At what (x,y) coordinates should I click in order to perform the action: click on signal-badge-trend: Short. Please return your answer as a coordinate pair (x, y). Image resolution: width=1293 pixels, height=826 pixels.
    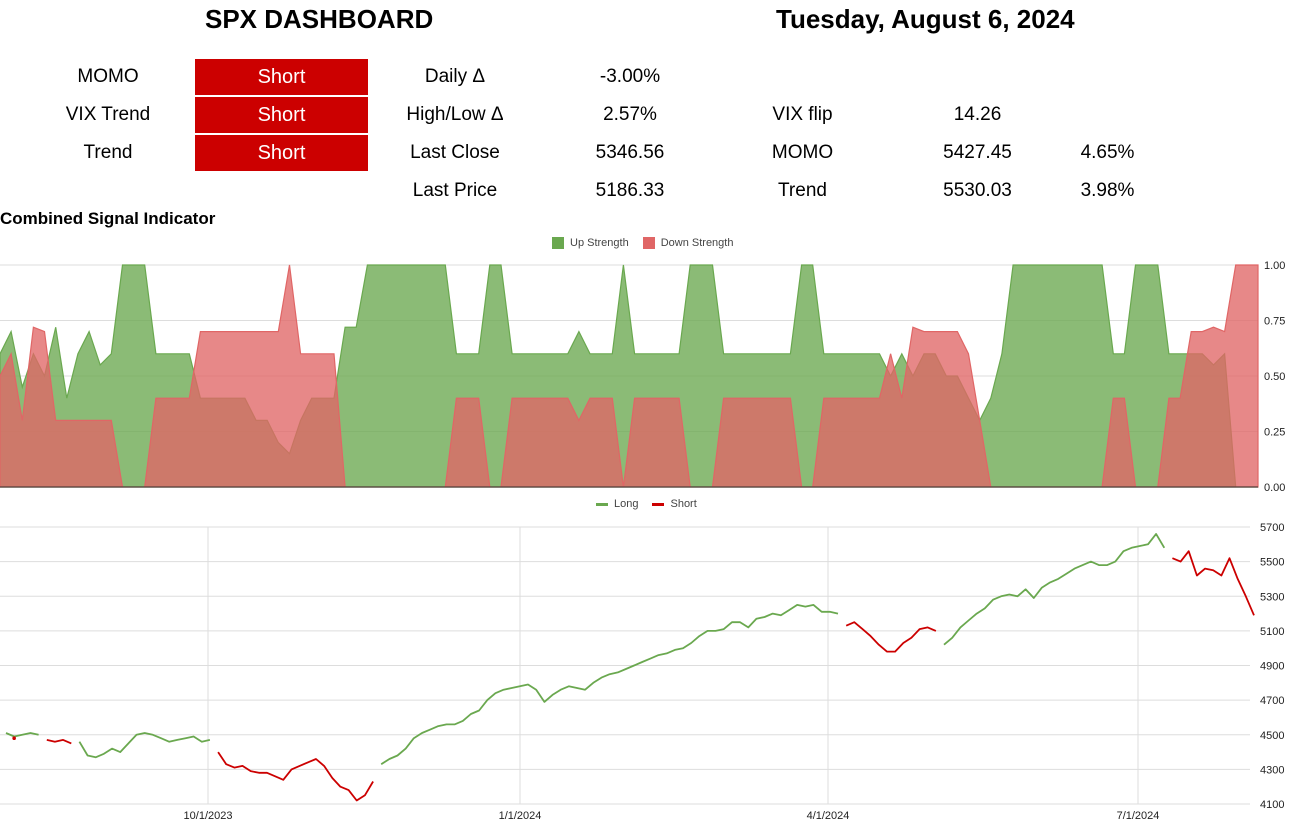
    Looking at the image, I should click on (281, 153).